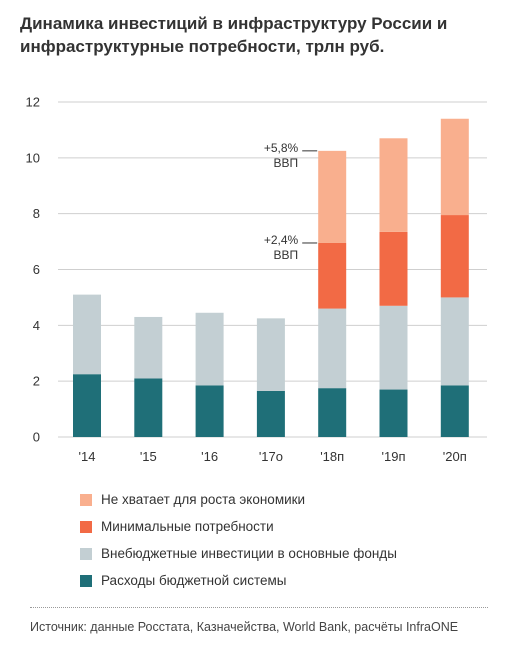 The image size is (507, 658). What do you see at coordinates (36, 269) in the screenshot?
I see `y-tick-label: 6` at bounding box center [36, 269].